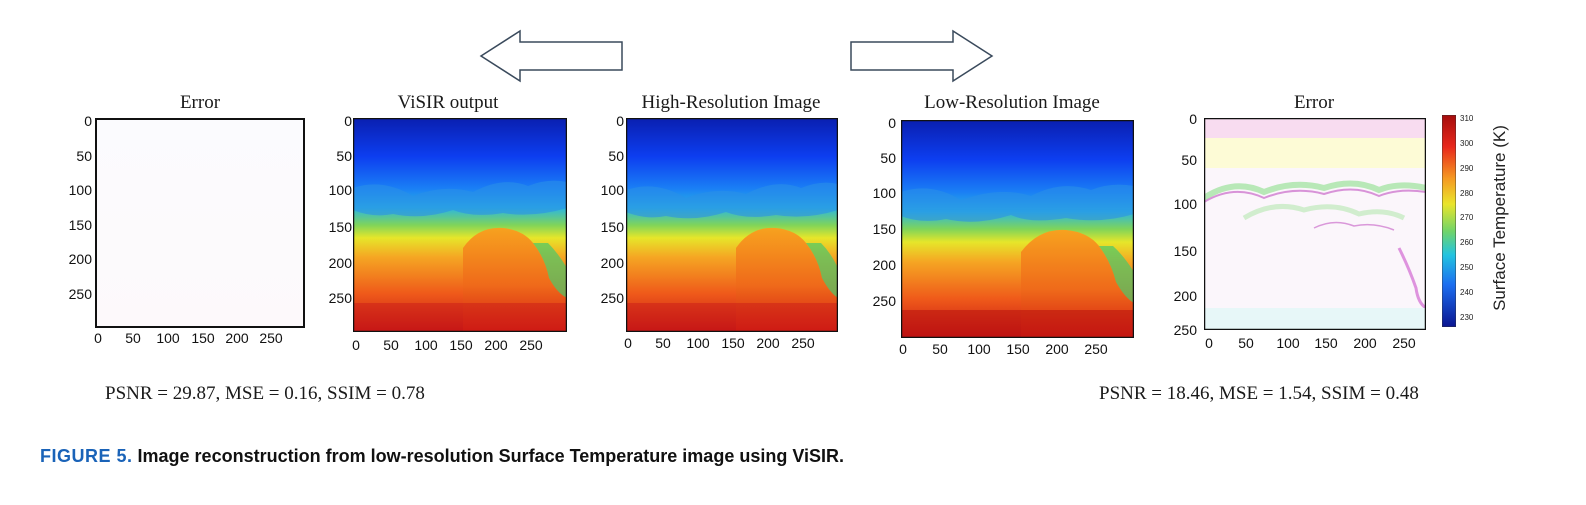  What do you see at coordinates (1259, 393) in the screenshot?
I see `metrics-right: PSNR = 18.46, MSE = 1.54, SSIM = 0.48` at bounding box center [1259, 393].